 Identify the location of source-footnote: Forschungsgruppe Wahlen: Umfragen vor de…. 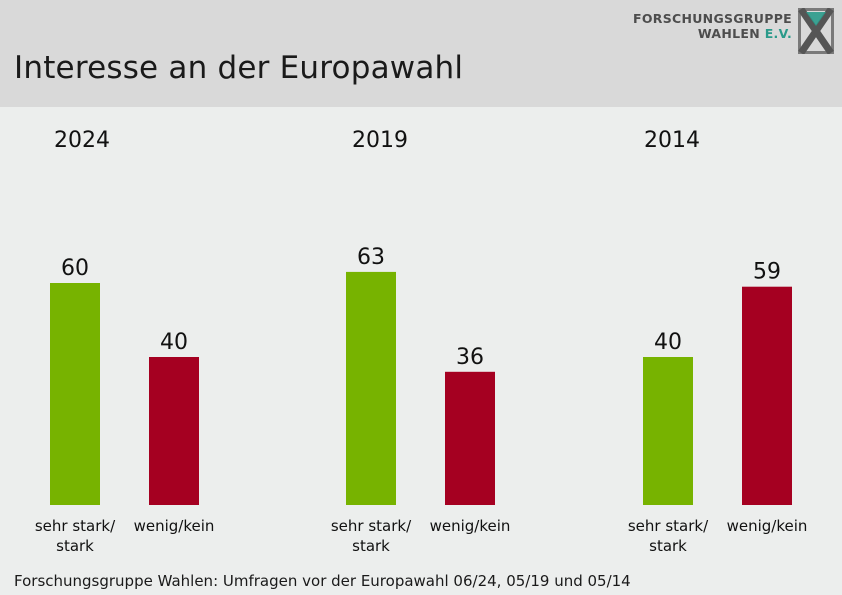
(322, 581).